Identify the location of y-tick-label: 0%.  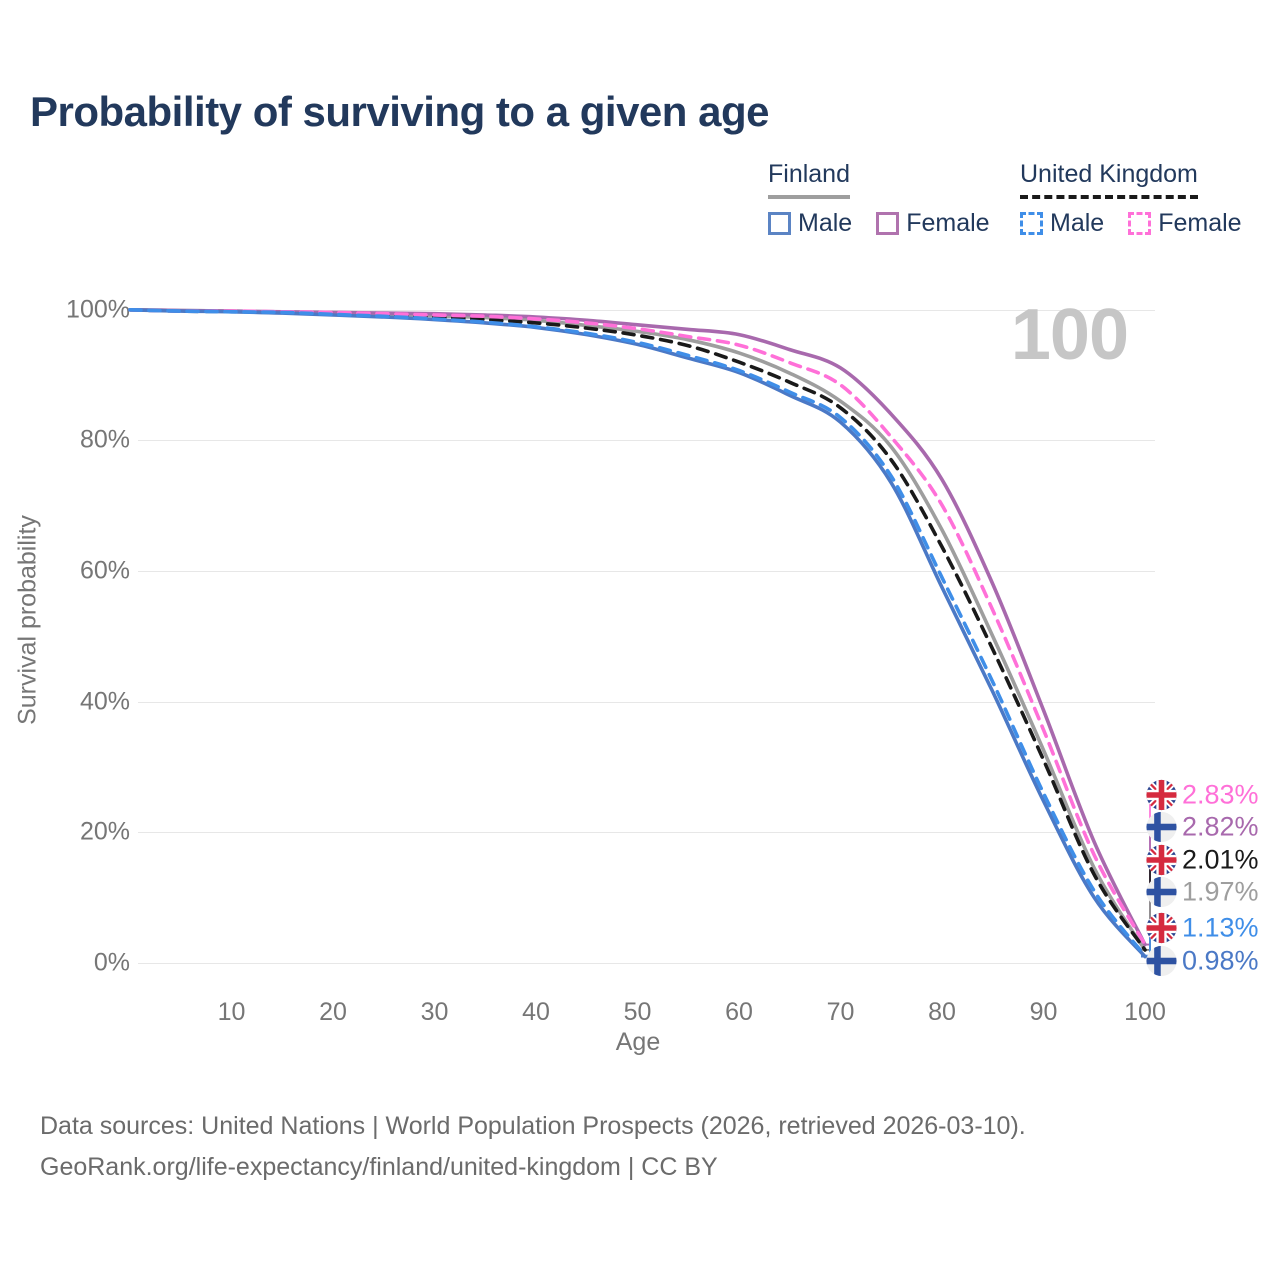
(111, 962).